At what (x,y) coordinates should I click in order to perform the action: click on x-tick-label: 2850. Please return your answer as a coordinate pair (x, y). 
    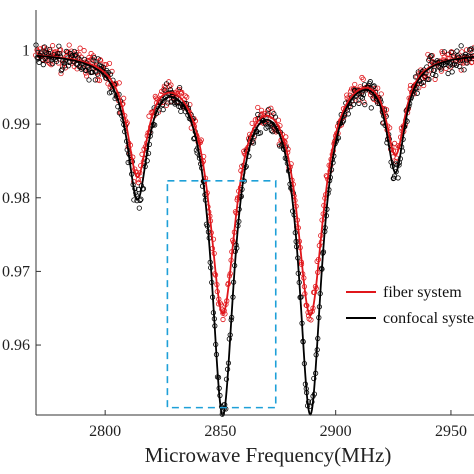
    Looking at the image, I should click on (220, 431).